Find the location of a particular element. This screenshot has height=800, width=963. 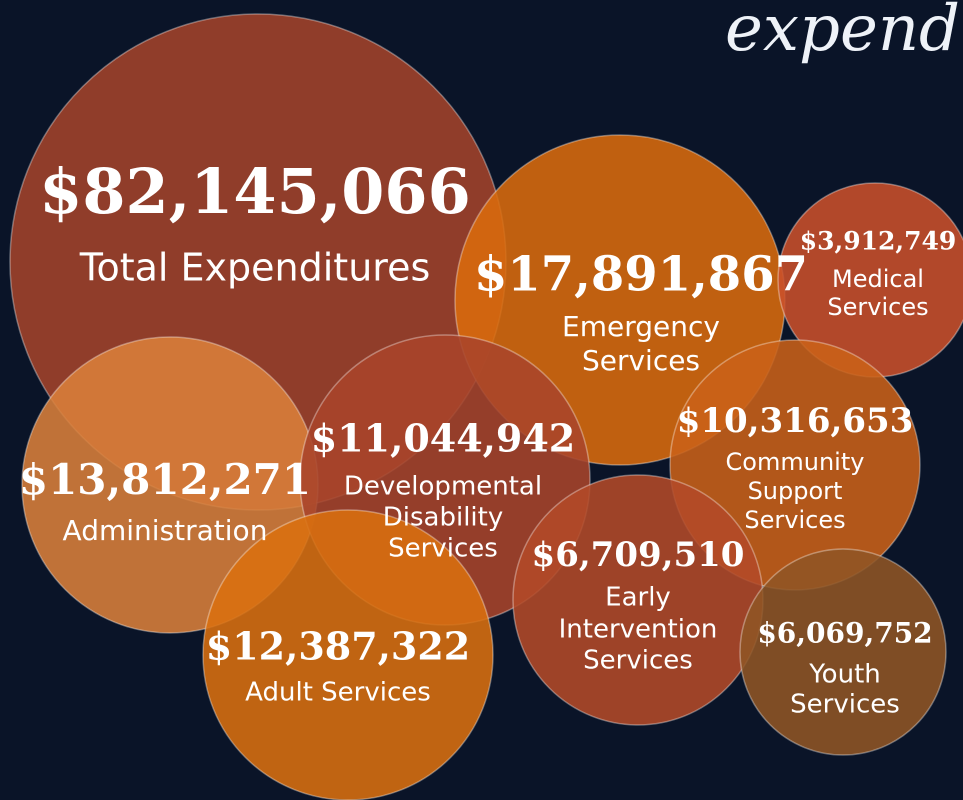

bubble-label: Support is located at coordinates (795, 491).